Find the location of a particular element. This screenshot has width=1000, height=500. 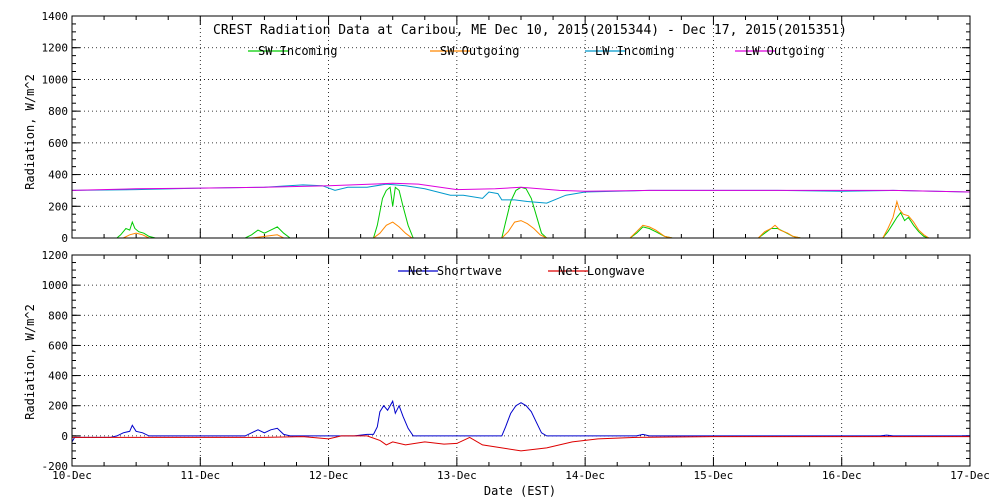

series-line-lw-outgoing is located at coordinates (521, 187).